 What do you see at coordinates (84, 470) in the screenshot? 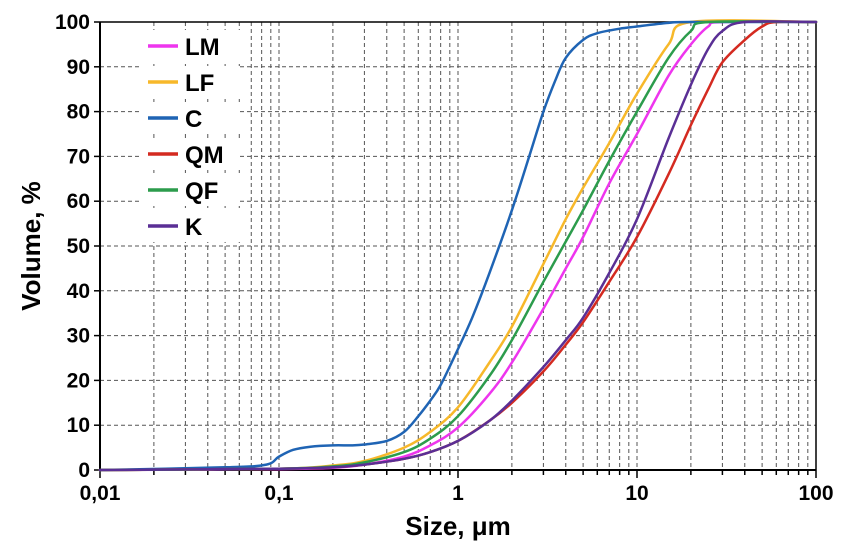
I see `y-tick-label: 0` at bounding box center [84, 470].